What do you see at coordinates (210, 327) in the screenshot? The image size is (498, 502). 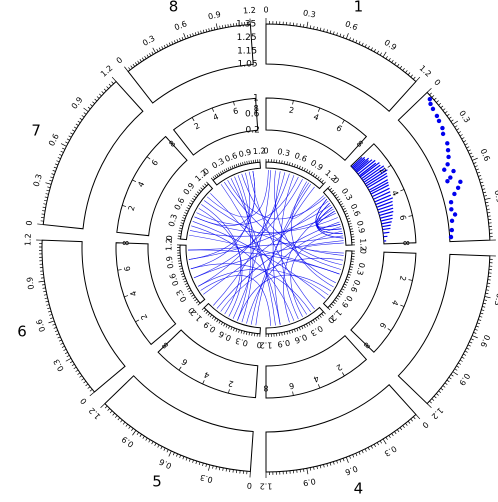 I see `inner-axis-tick-label: 0.9` at bounding box center [210, 327].